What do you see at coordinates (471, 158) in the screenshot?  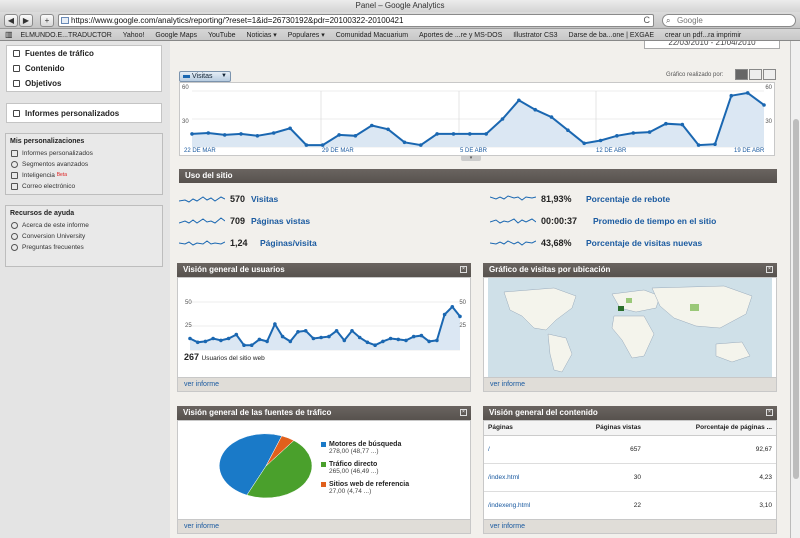 I see `chart-resize-handle: ▾` at bounding box center [471, 158].